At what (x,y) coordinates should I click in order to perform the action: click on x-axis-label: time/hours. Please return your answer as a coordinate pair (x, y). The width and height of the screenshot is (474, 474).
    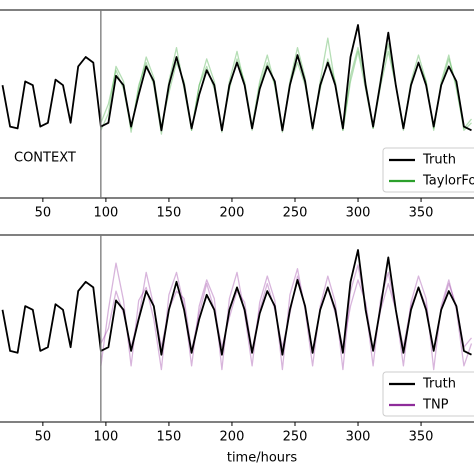
    Looking at the image, I should click on (262, 458).